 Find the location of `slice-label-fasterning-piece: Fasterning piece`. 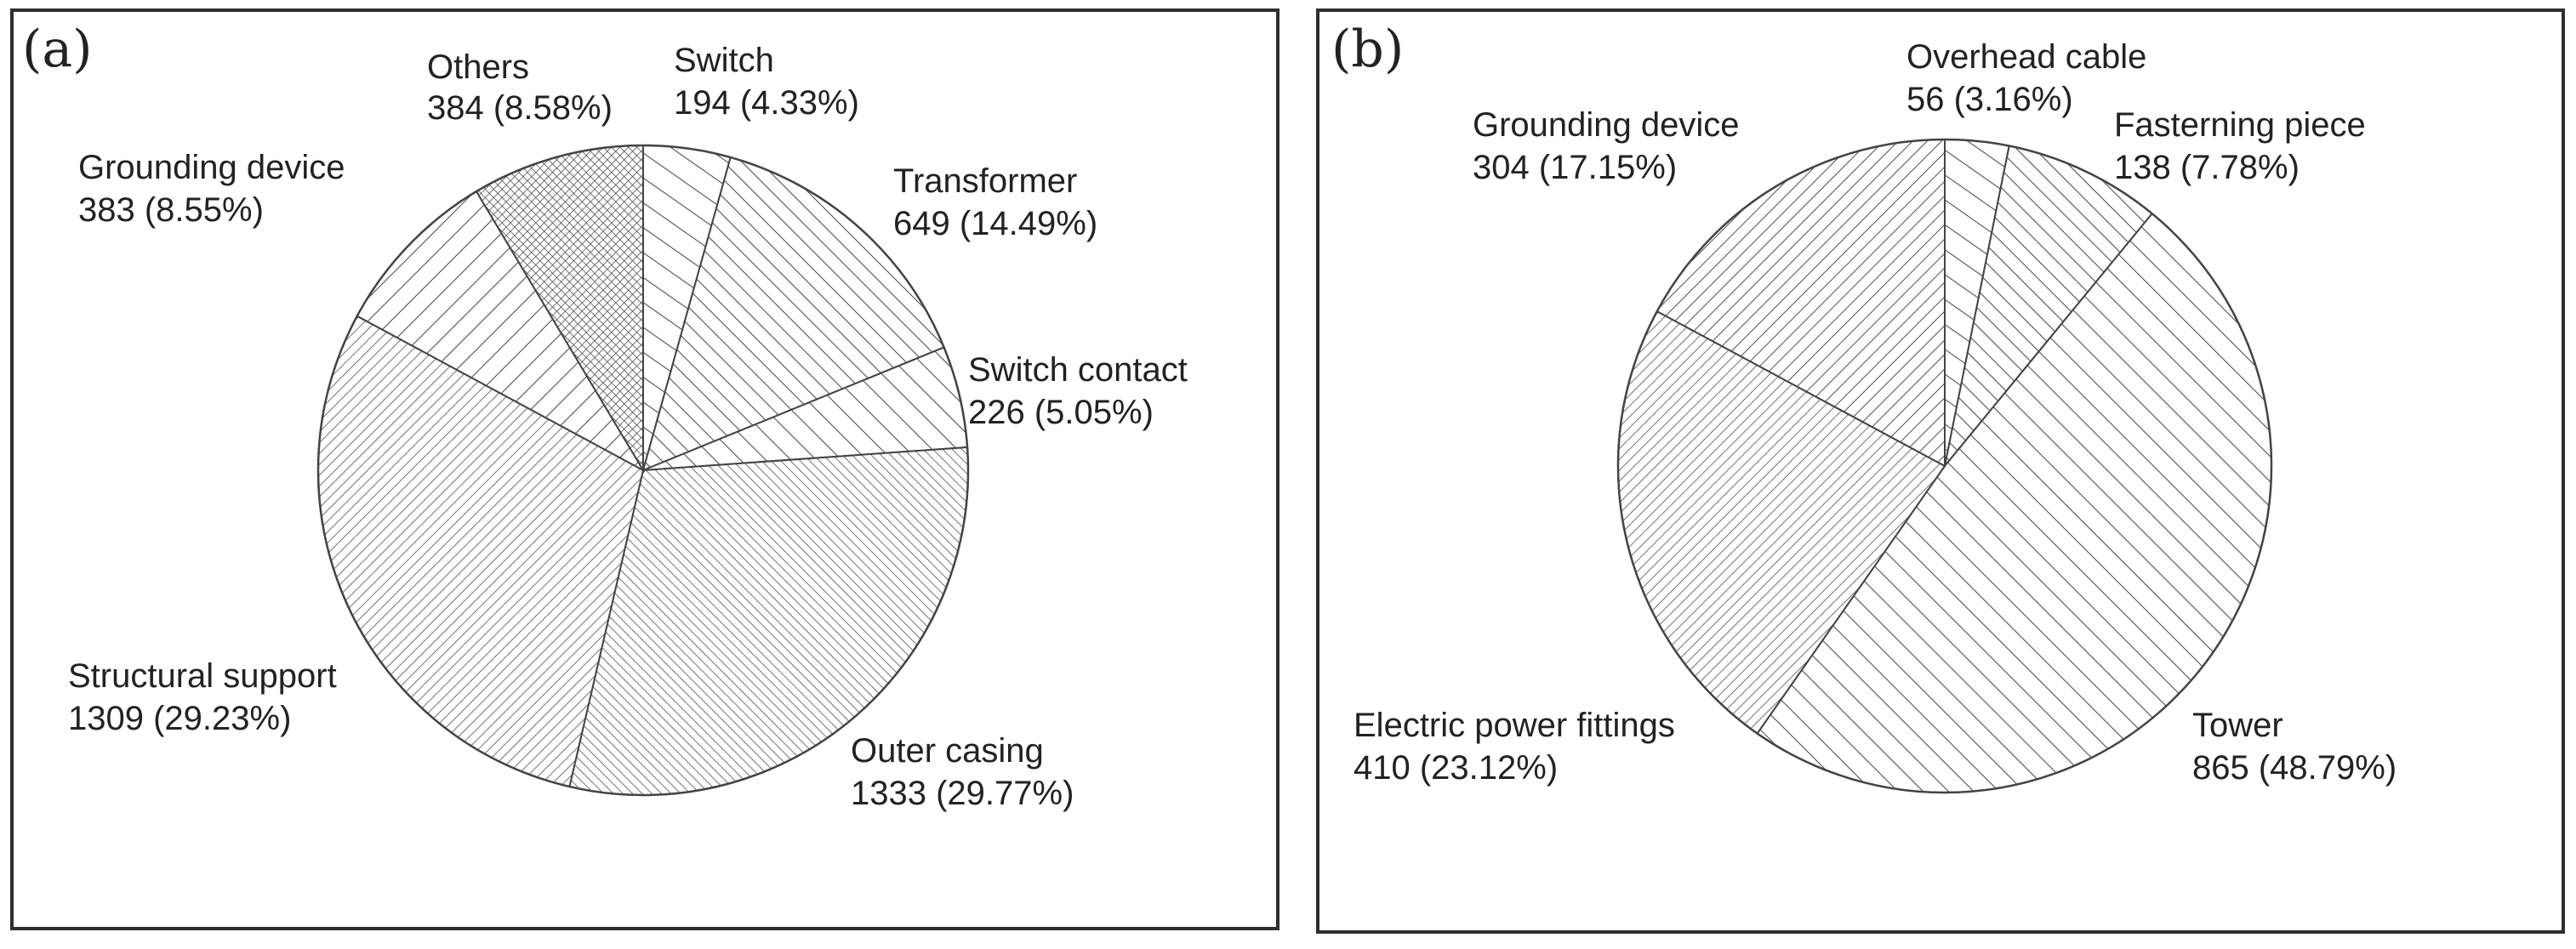

slice-label-fasterning-piece: Fasterning piece is located at coordinates (2240, 125).